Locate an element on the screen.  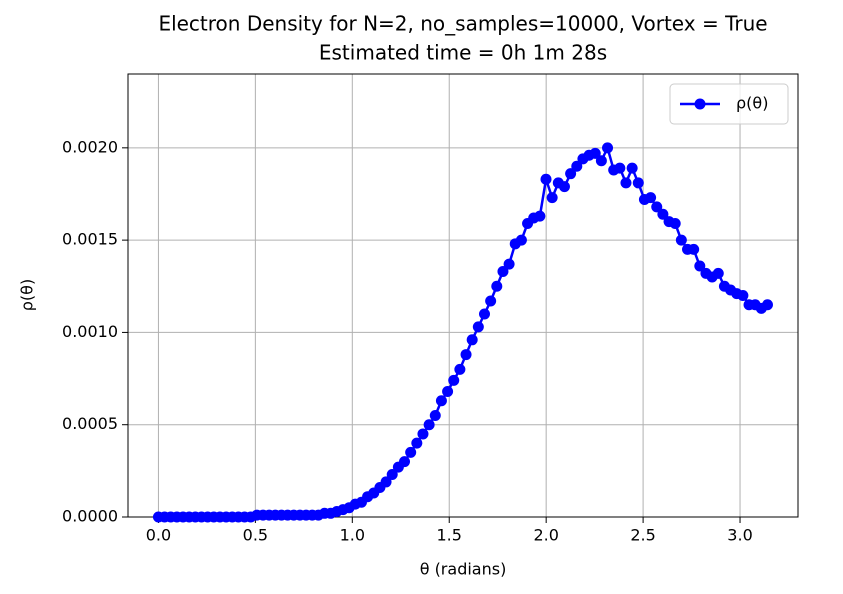
legend: ρ(θ) is located at coordinates (729, 104).